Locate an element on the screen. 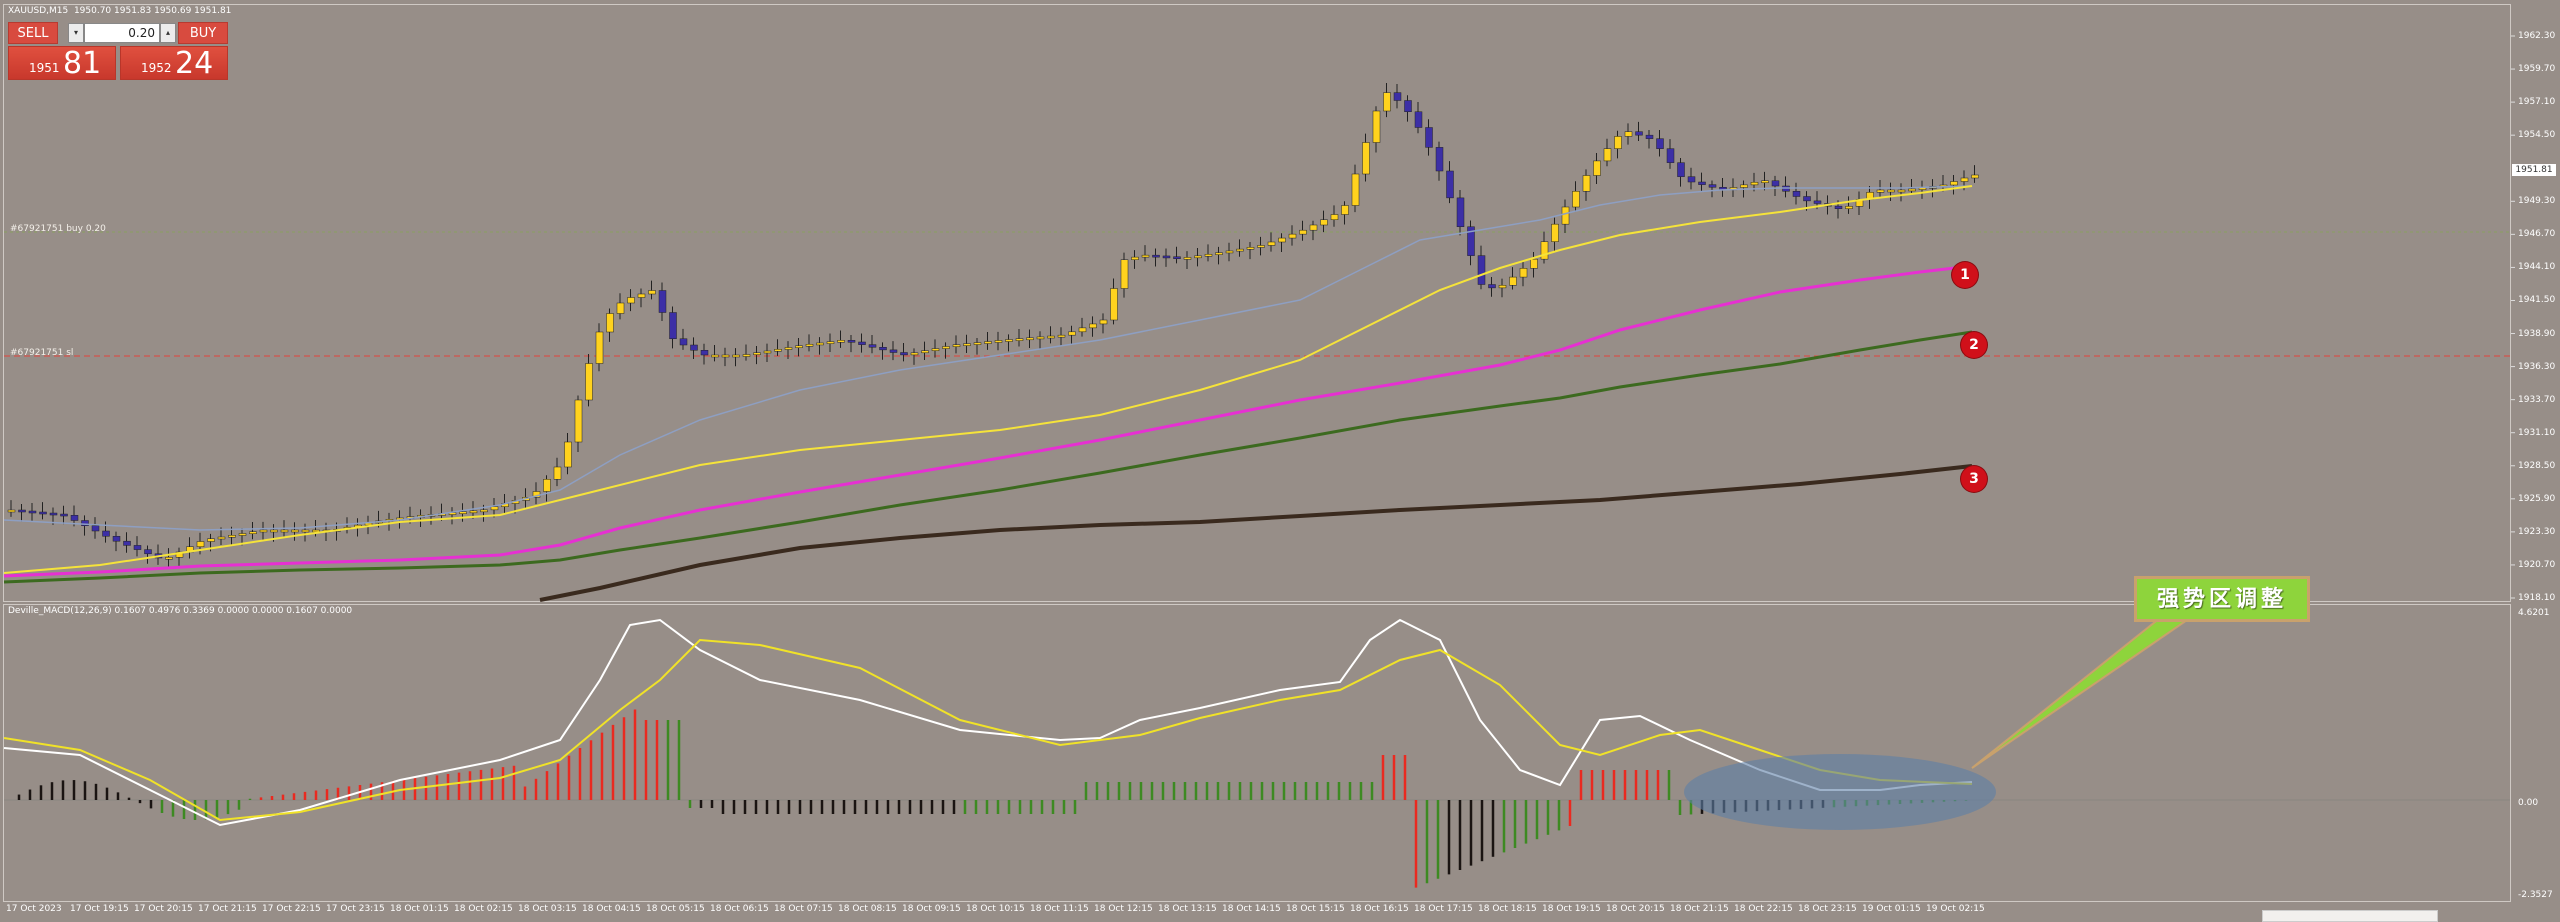 The height and width of the screenshot is (922, 2560). price-axis-tick: 1959.70 is located at coordinates (2537, 69).